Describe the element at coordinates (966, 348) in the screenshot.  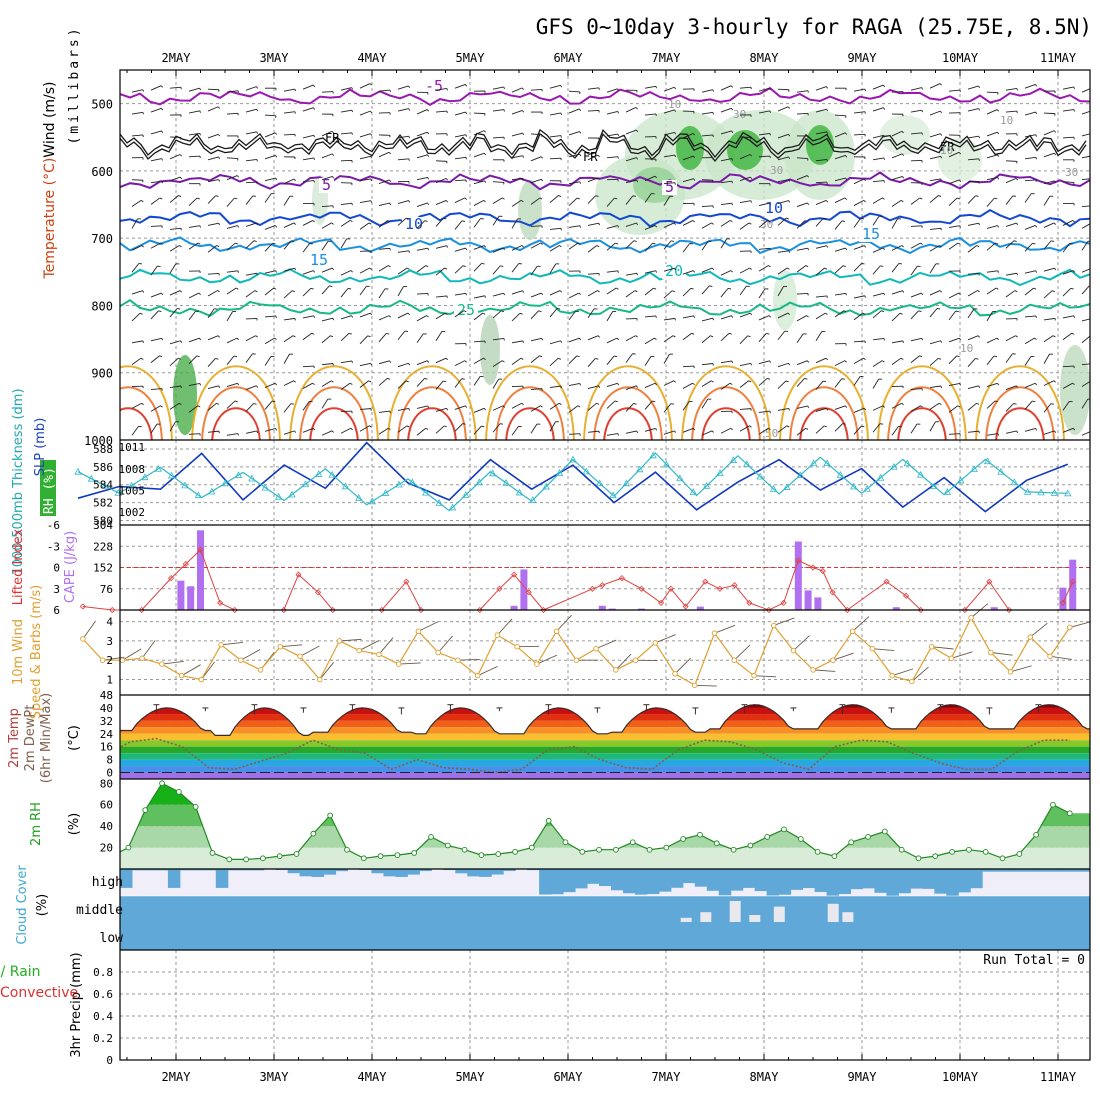
I see `rh-contour-label: 10` at that location.